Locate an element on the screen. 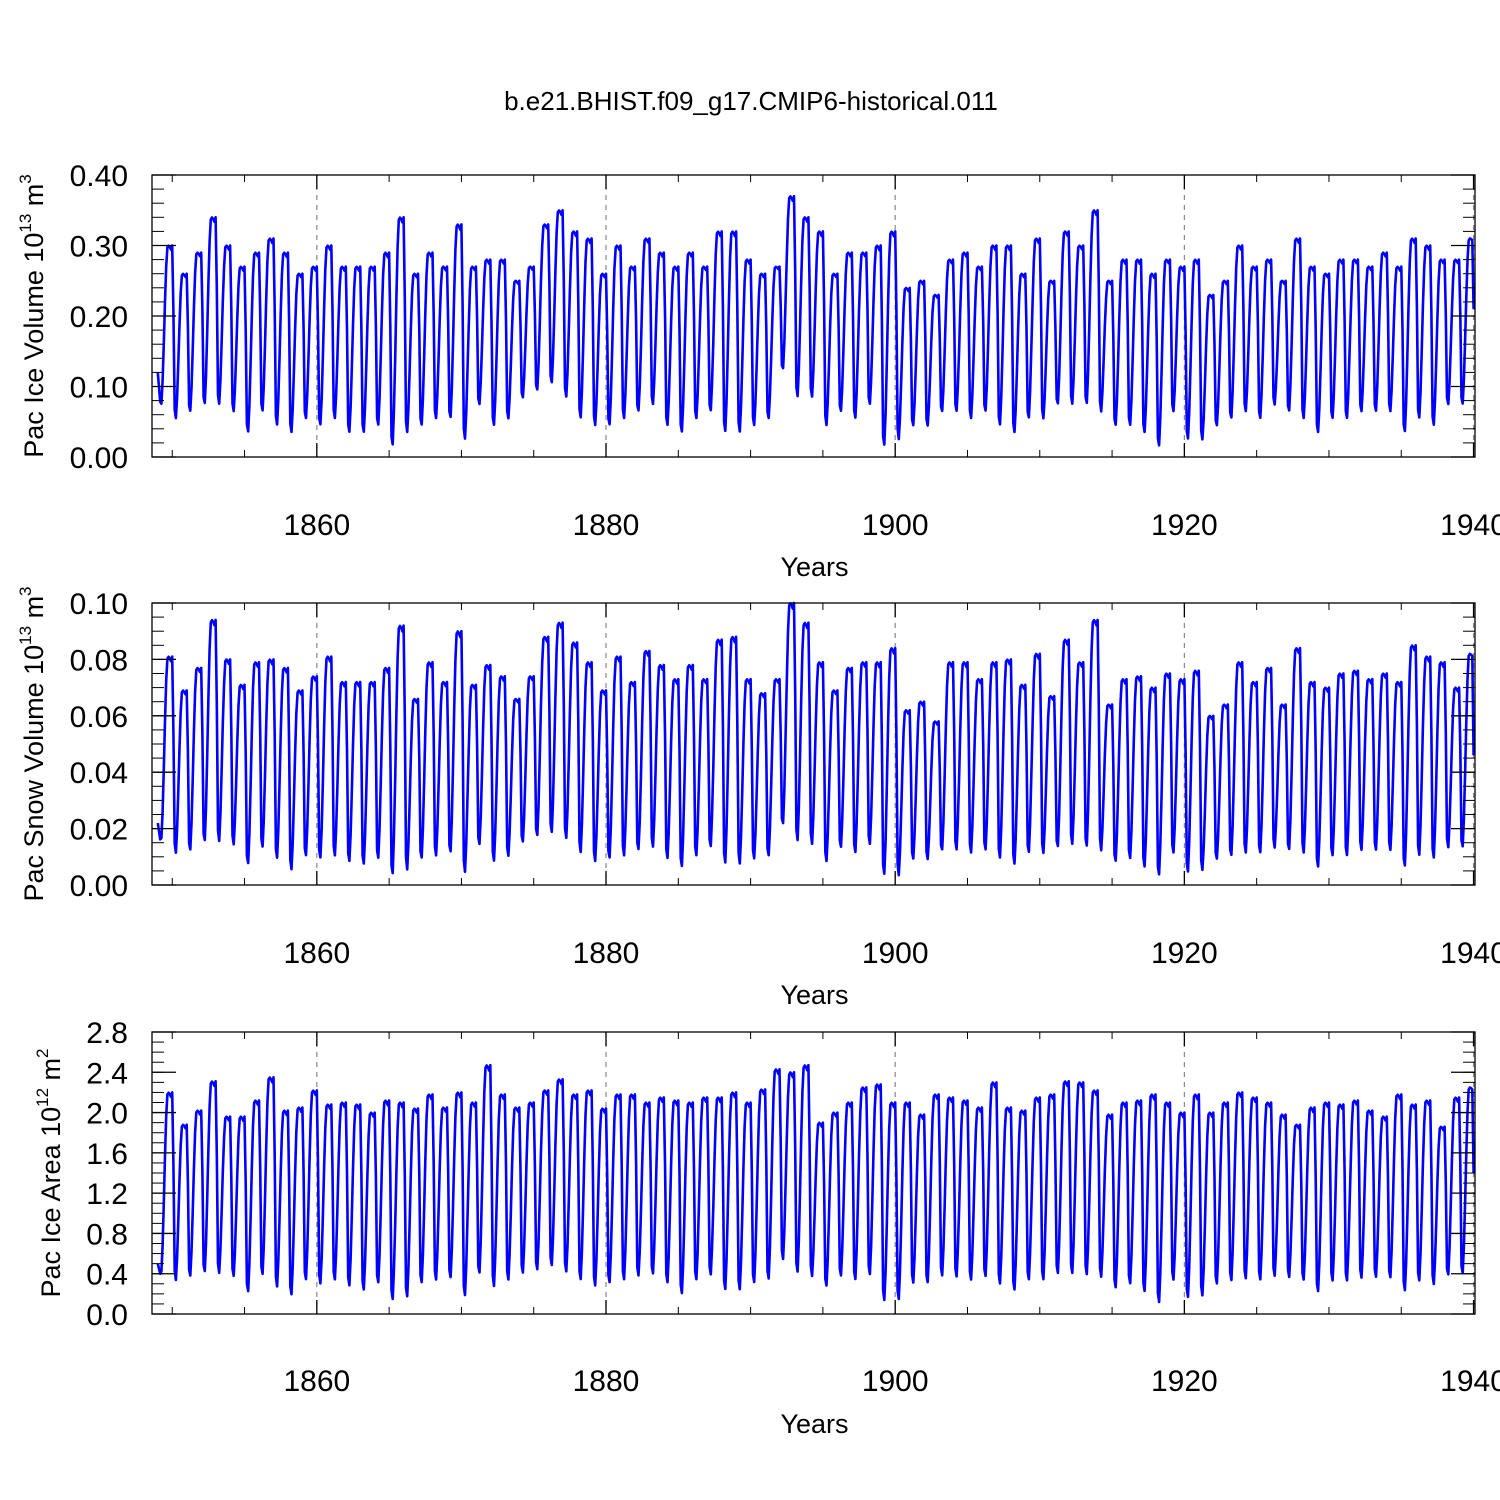  y-tick-label: 1.2 is located at coordinates (107, 1194).